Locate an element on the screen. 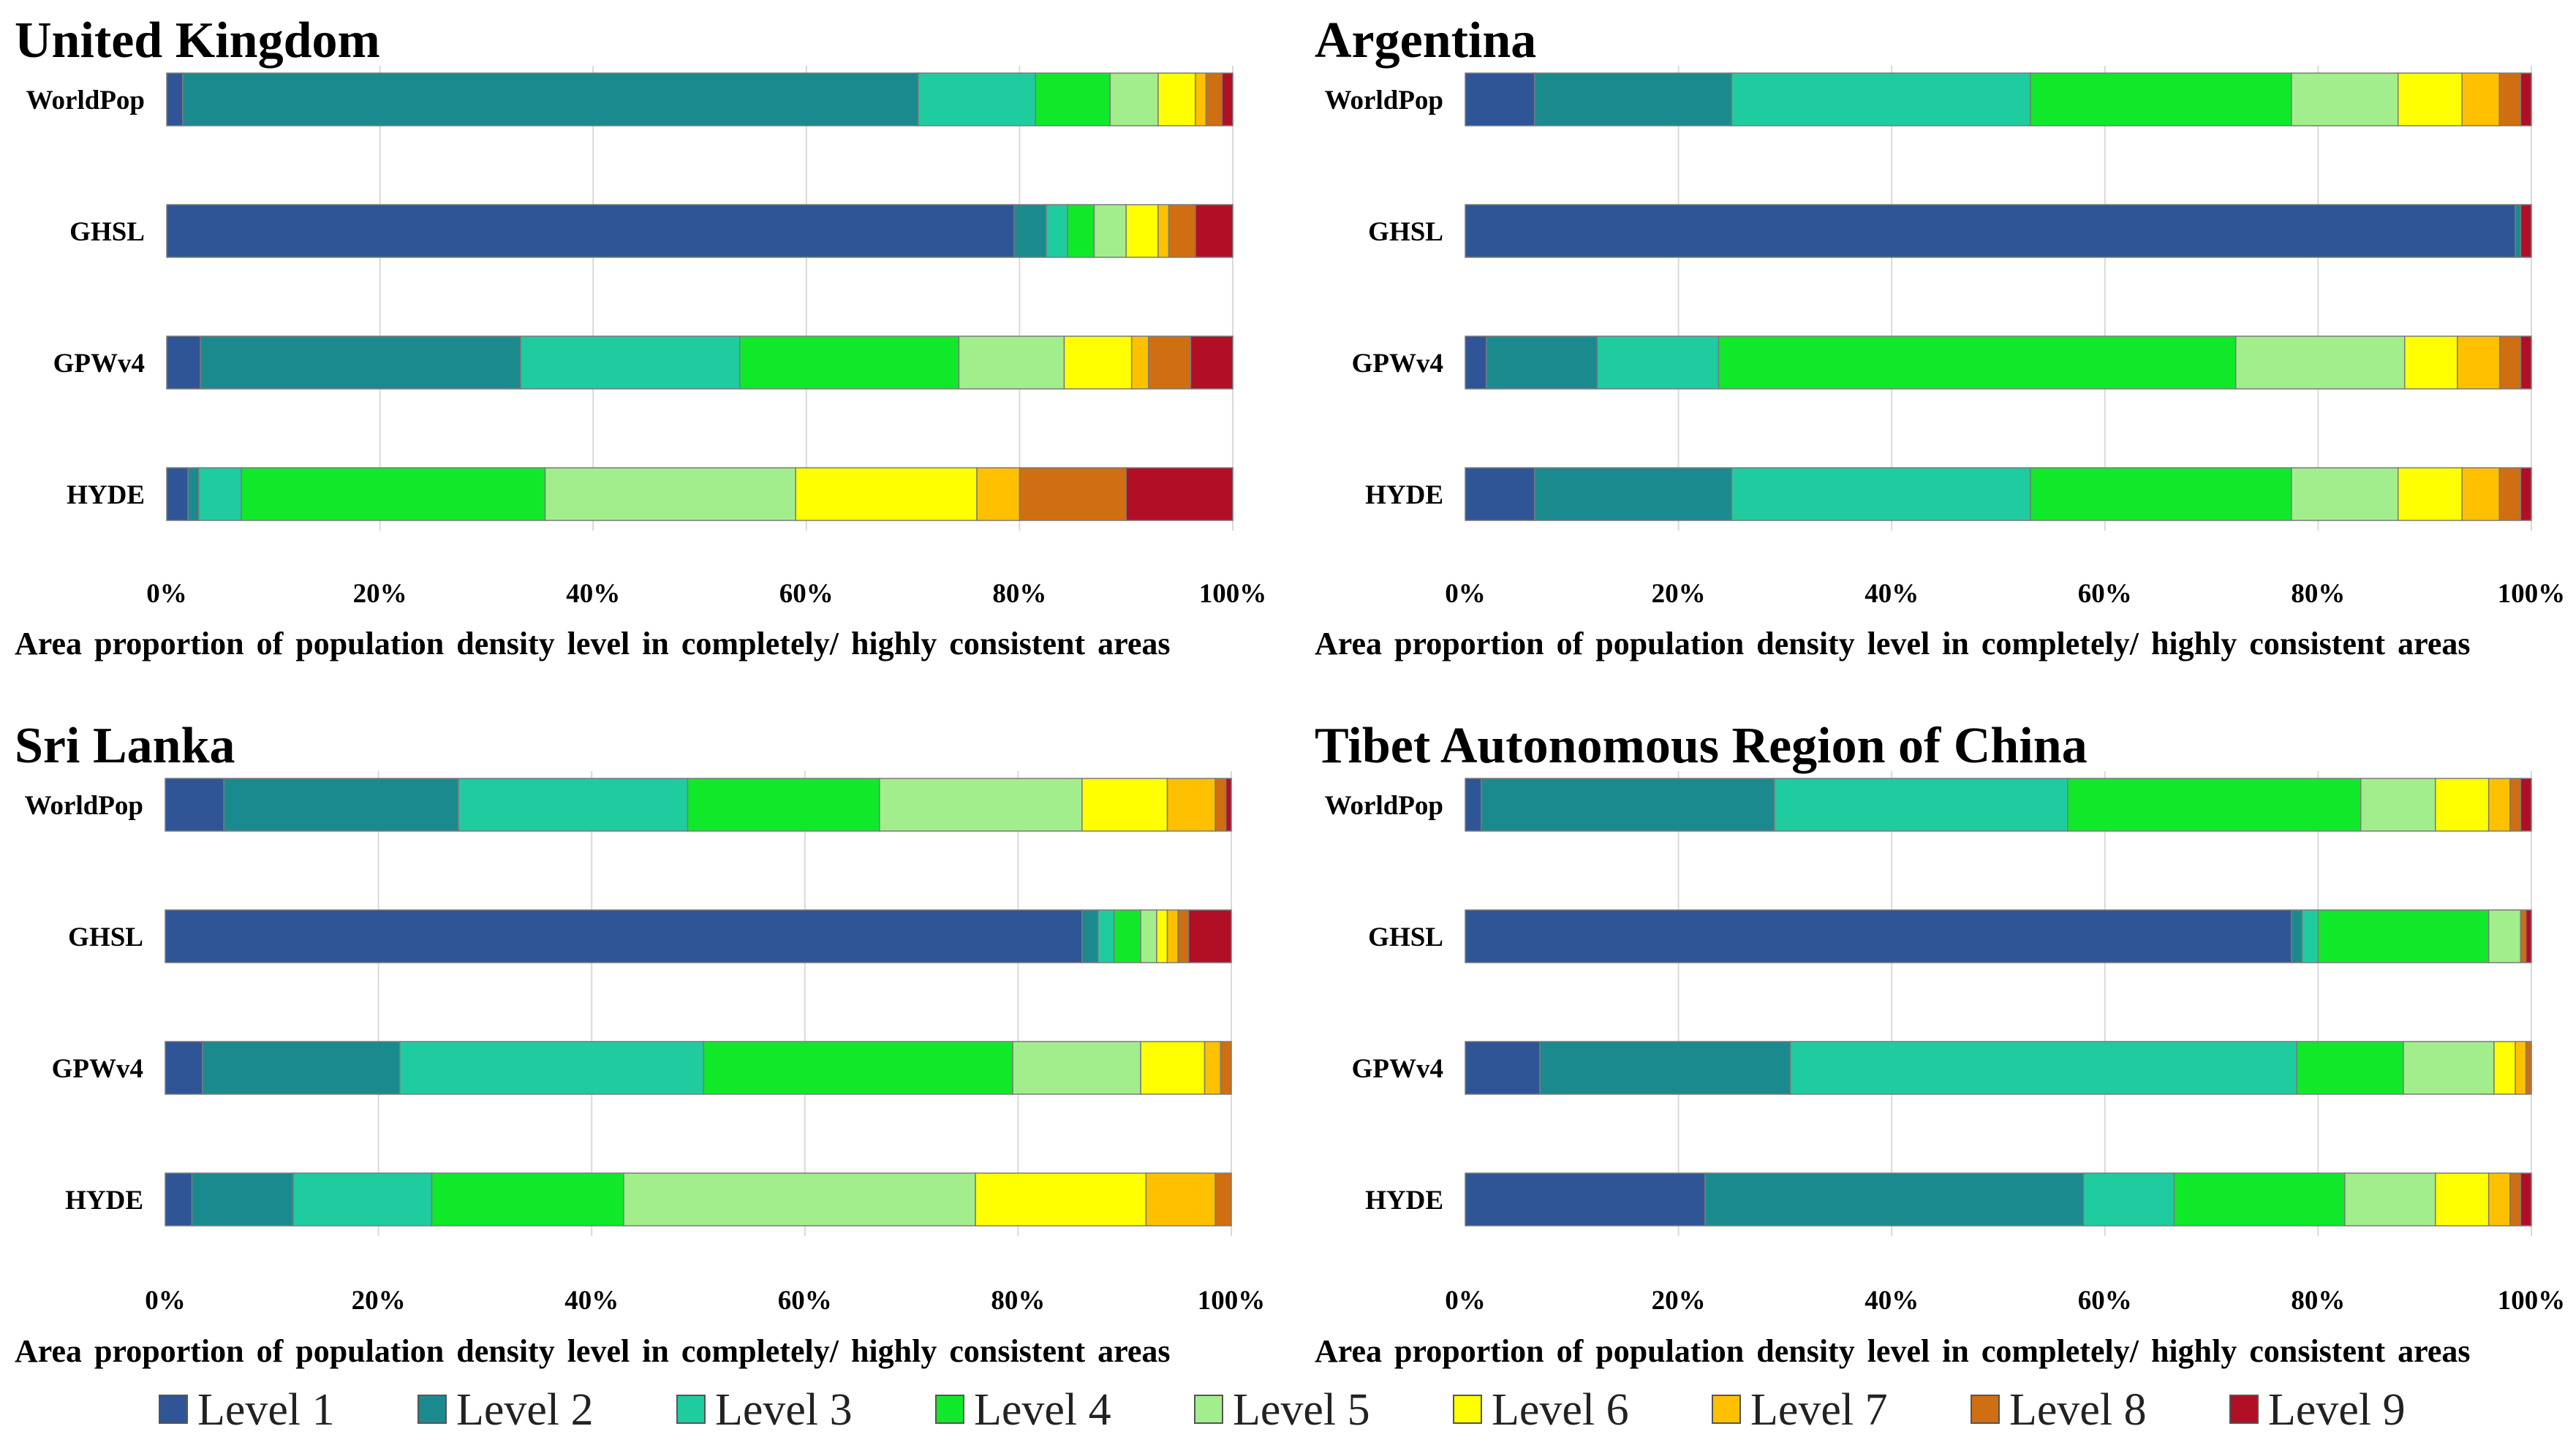 Image resolution: width=2573 pixels, height=1456 pixels. panel-title: Tibet Autonomous Region of China is located at coordinates (1701, 746).